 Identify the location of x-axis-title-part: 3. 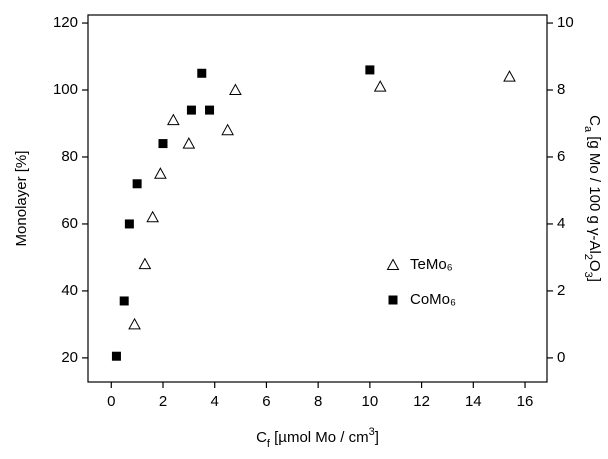
(372, 432).